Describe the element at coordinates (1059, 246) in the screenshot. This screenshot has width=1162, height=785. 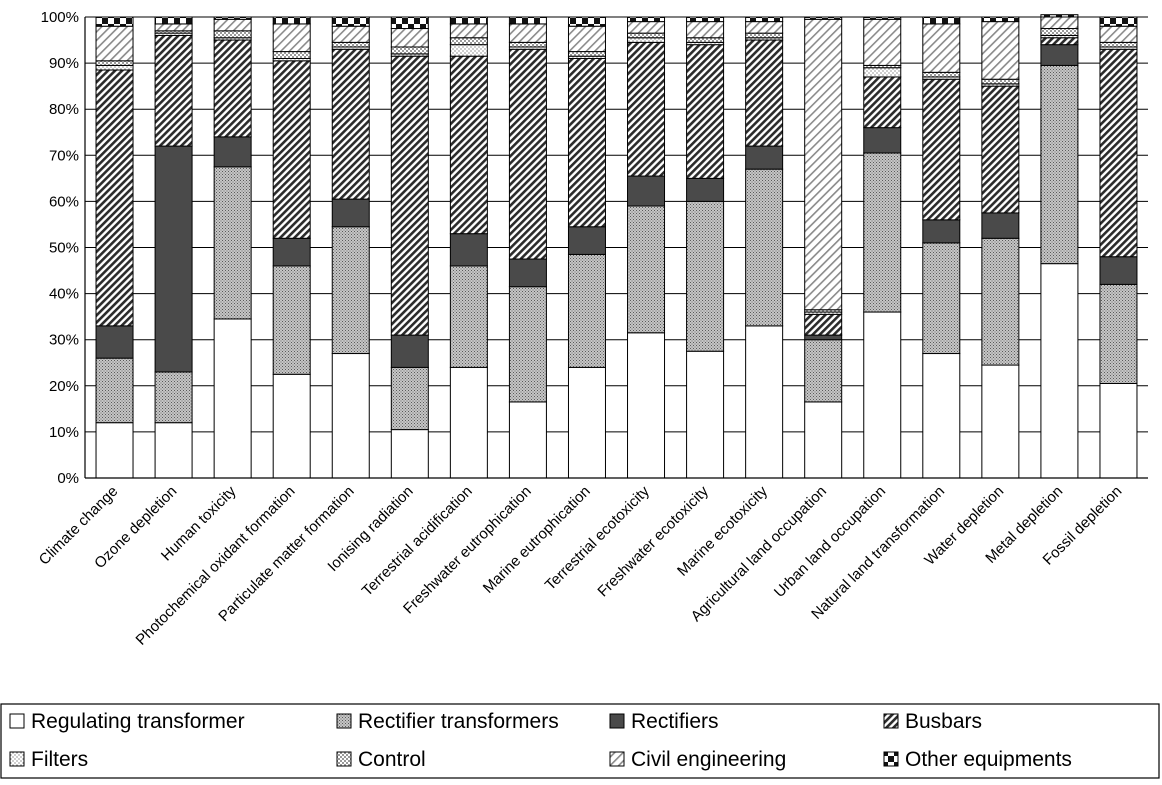
I see `bar-stack-metal-depletion` at that location.